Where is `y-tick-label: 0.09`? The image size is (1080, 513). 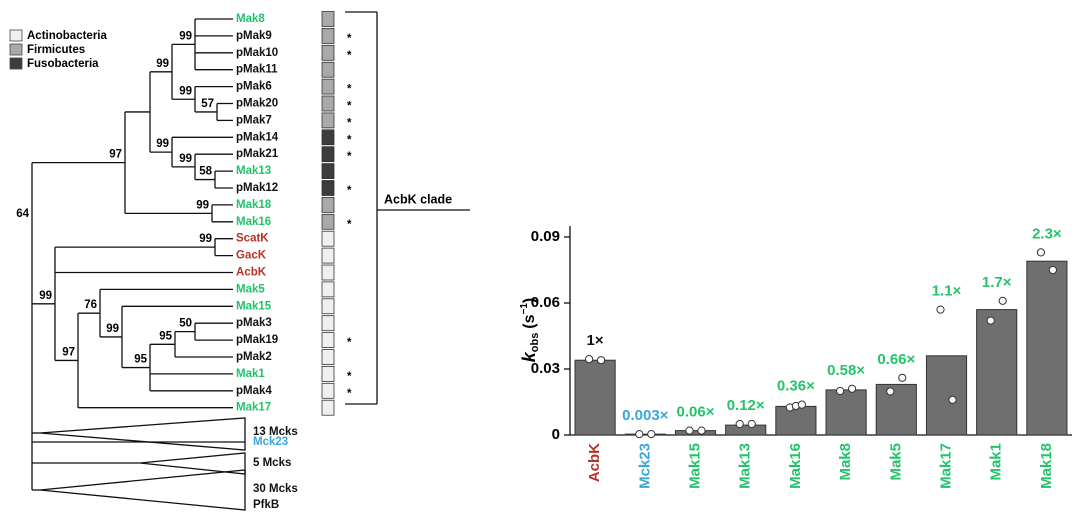 y-tick-label: 0.09 is located at coordinates (545, 236).